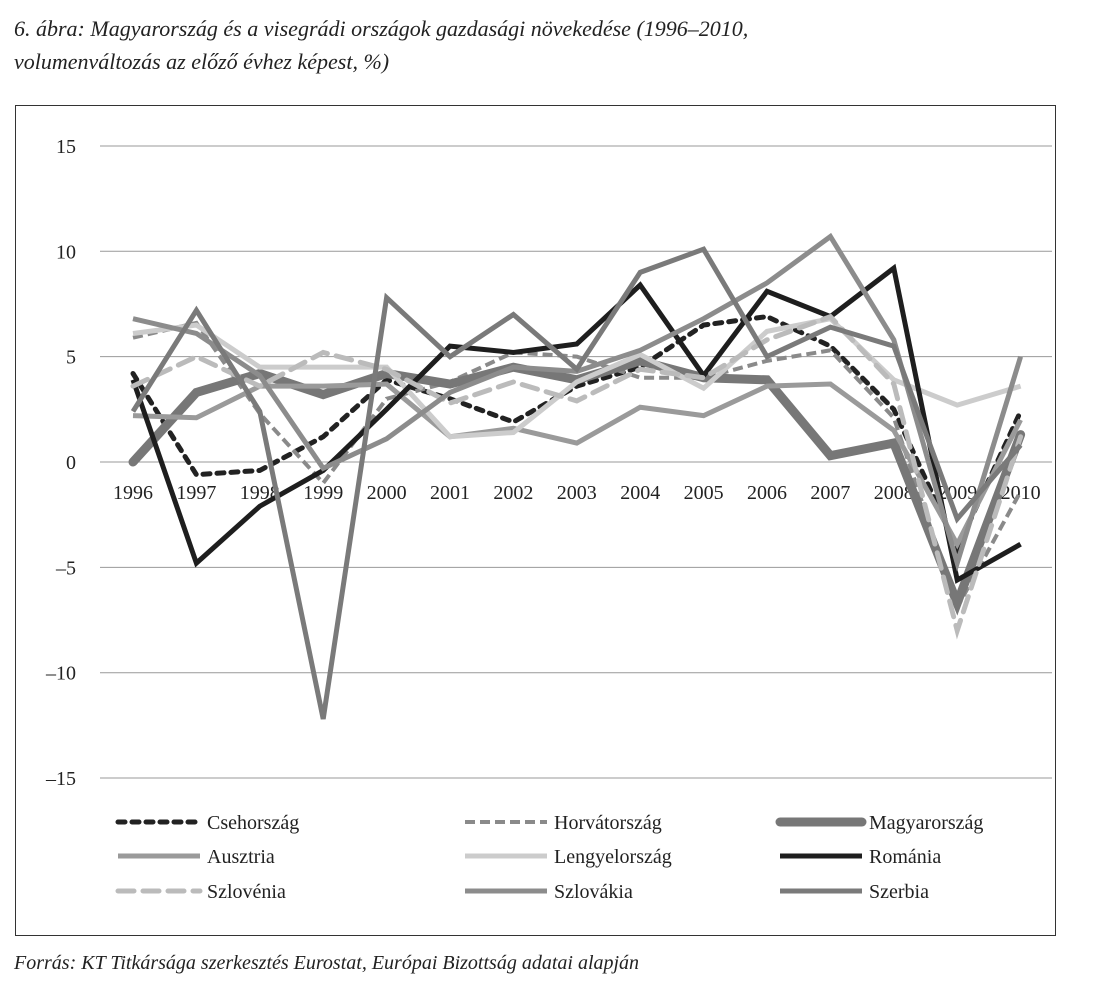  What do you see at coordinates (905, 857) in the screenshot?
I see `legend-label: Románia` at bounding box center [905, 857].